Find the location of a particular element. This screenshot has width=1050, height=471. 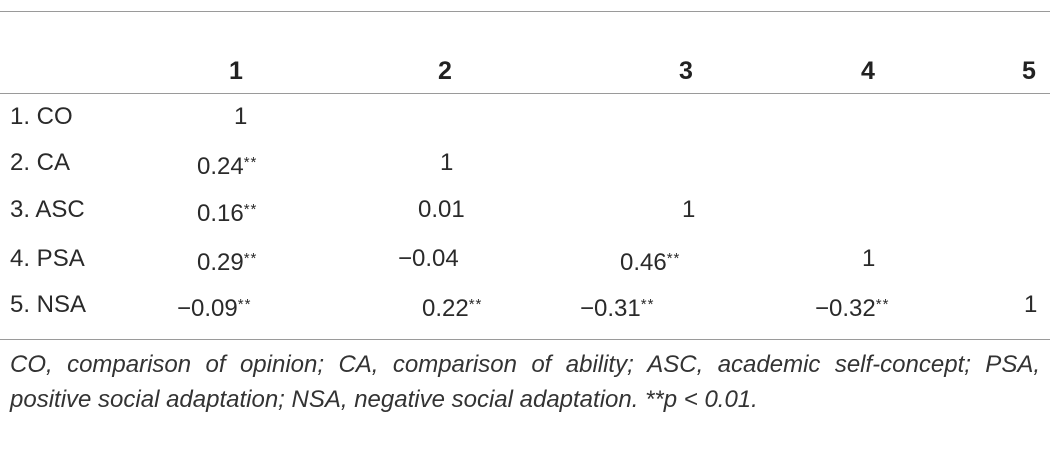

table-row: 5. NSA −0.09** 0.22** −0.31** −0.32** 1 is located at coordinates (525, 312).